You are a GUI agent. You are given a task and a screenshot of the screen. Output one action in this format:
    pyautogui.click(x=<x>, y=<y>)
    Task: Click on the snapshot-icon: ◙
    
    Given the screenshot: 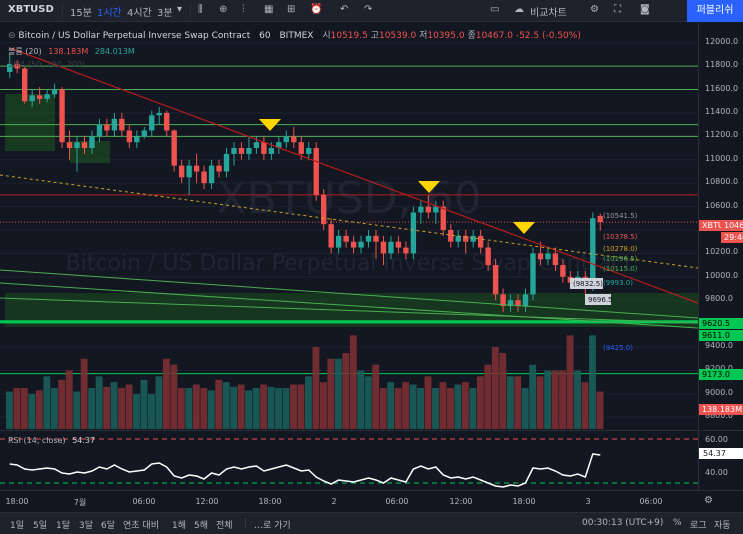 What is the action you would take?
    pyautogui.click(x=645, y=9)
    